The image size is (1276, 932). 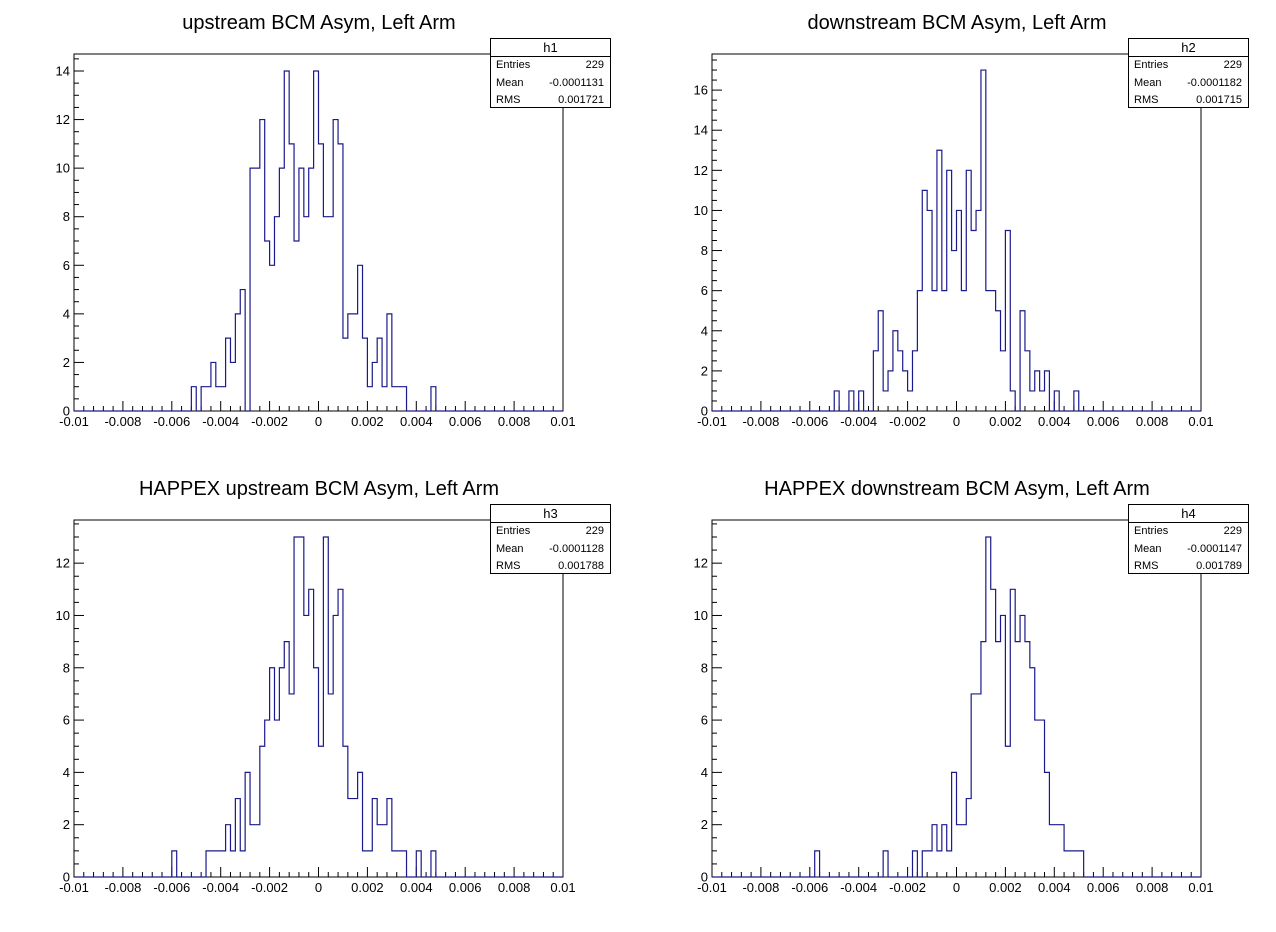 I want to click on chart-title: upstream BCM Asym, Left Arm, so click(x=319, y=23).